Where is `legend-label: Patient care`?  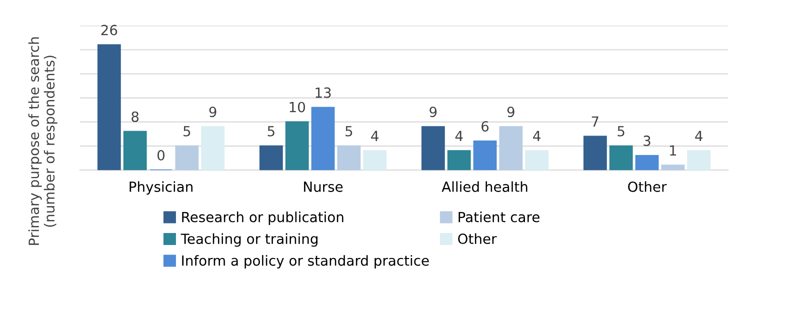 legend-label: Patient care is located at coordinates (499, 217).